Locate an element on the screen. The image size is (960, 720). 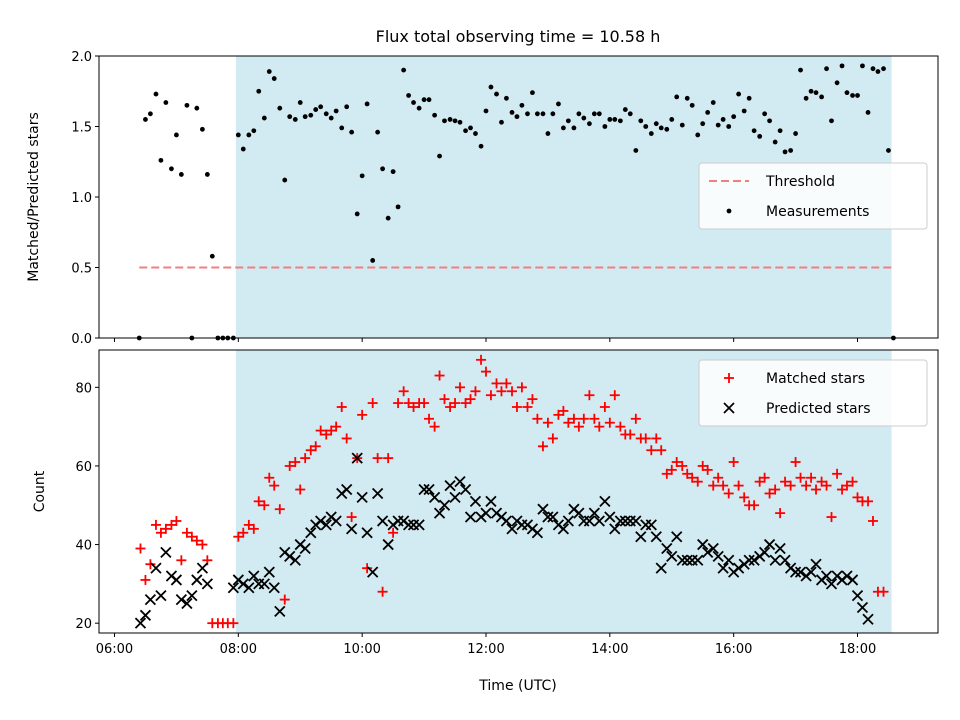
x-tick-label: 12:00 is located at coordinates (485, 649).